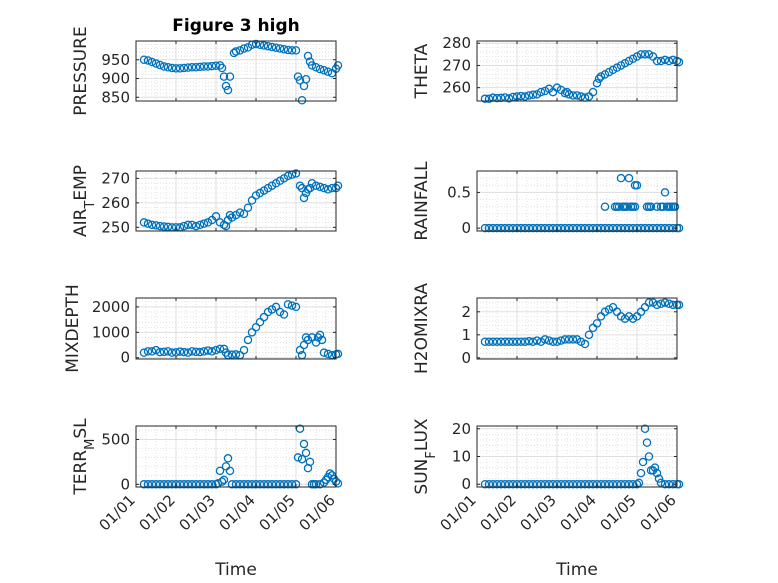  What do you see at coordinates (236, 71) in the screenshot?
I see `axes-box` at bounding box center [236, 71].